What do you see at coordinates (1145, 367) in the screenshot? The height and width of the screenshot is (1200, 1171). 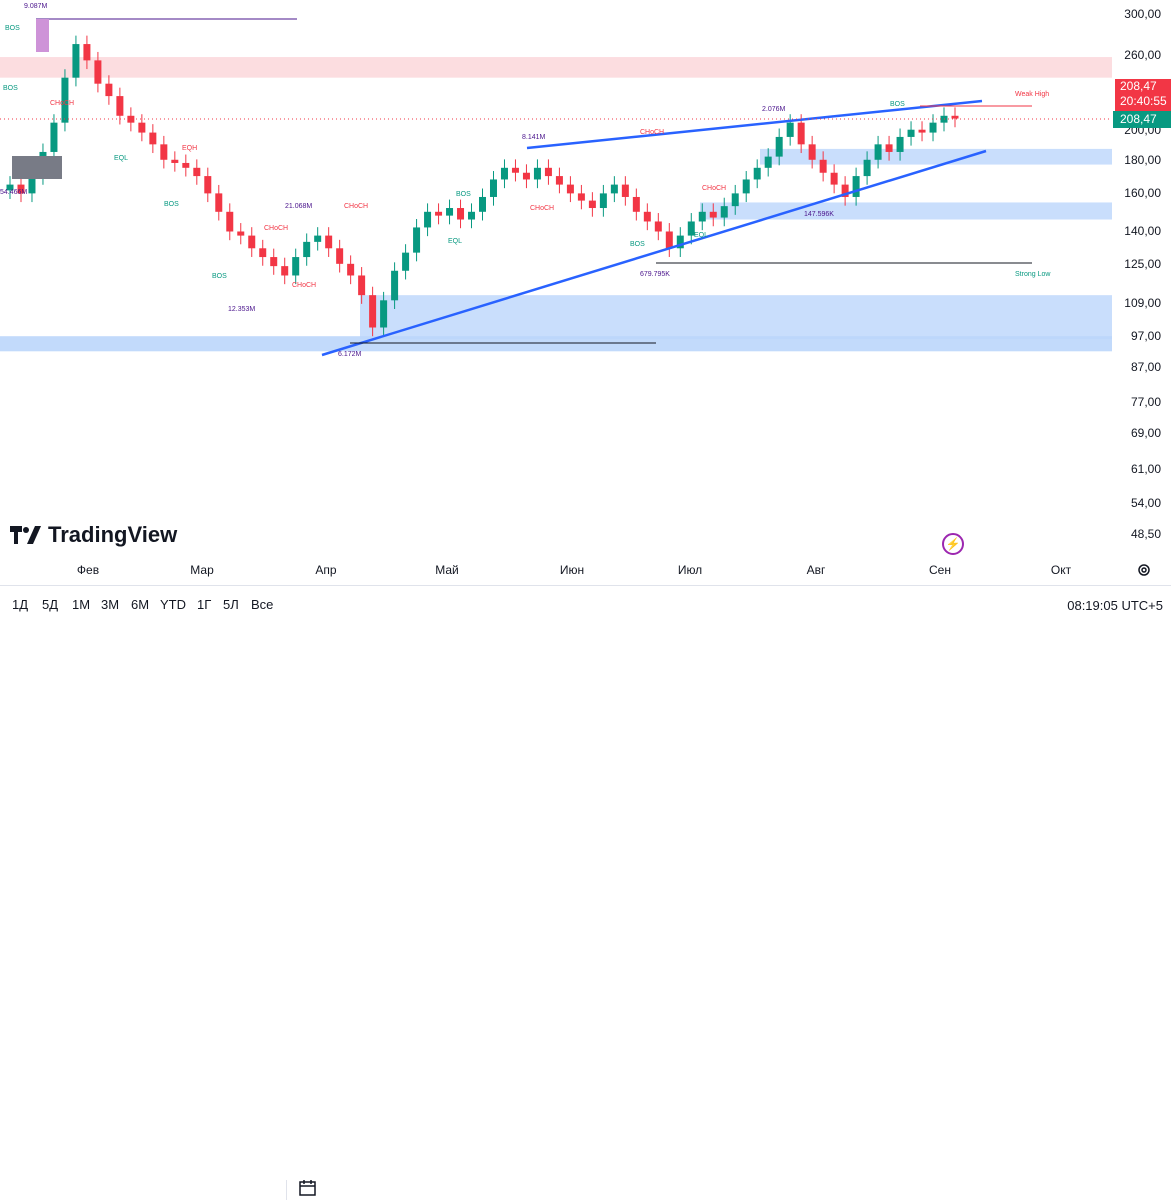 I see `price-tick-label: 87,00` at bounding box center [1145, 367].